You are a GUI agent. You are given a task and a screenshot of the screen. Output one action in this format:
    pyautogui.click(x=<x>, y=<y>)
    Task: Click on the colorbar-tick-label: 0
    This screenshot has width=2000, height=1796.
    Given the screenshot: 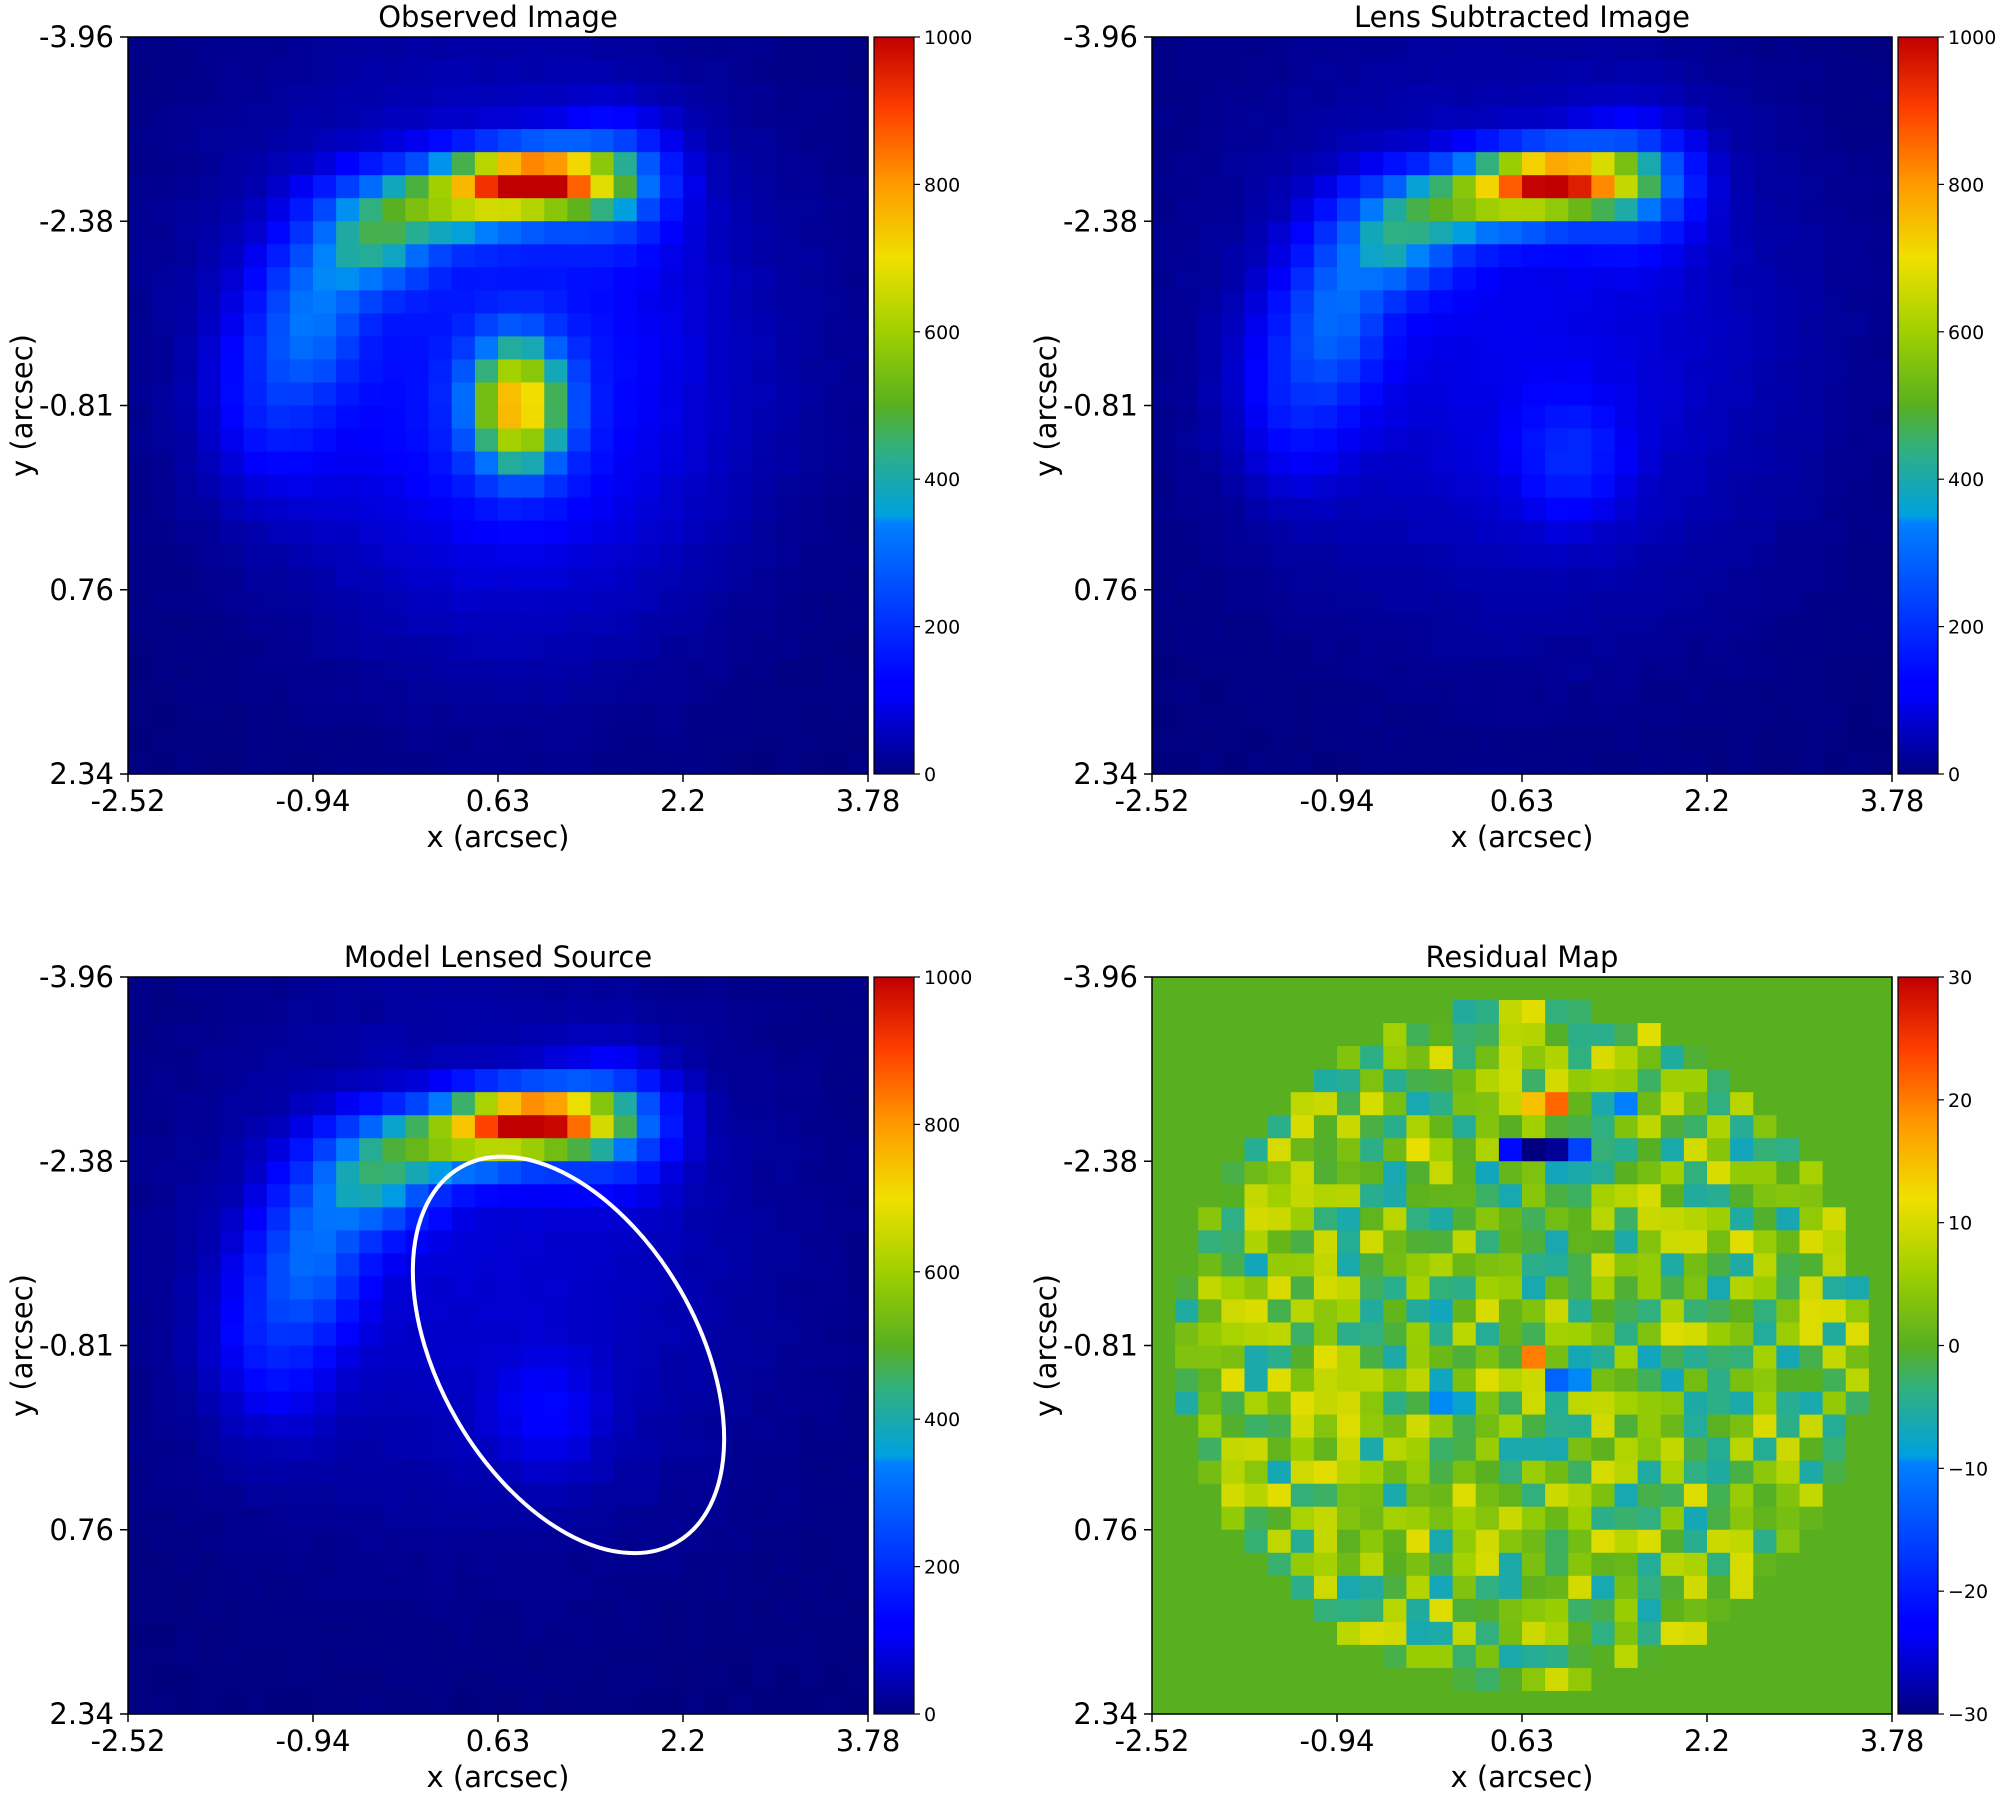 What is the action you would take?
    pyautogui.click(x=930, y=1715)
    